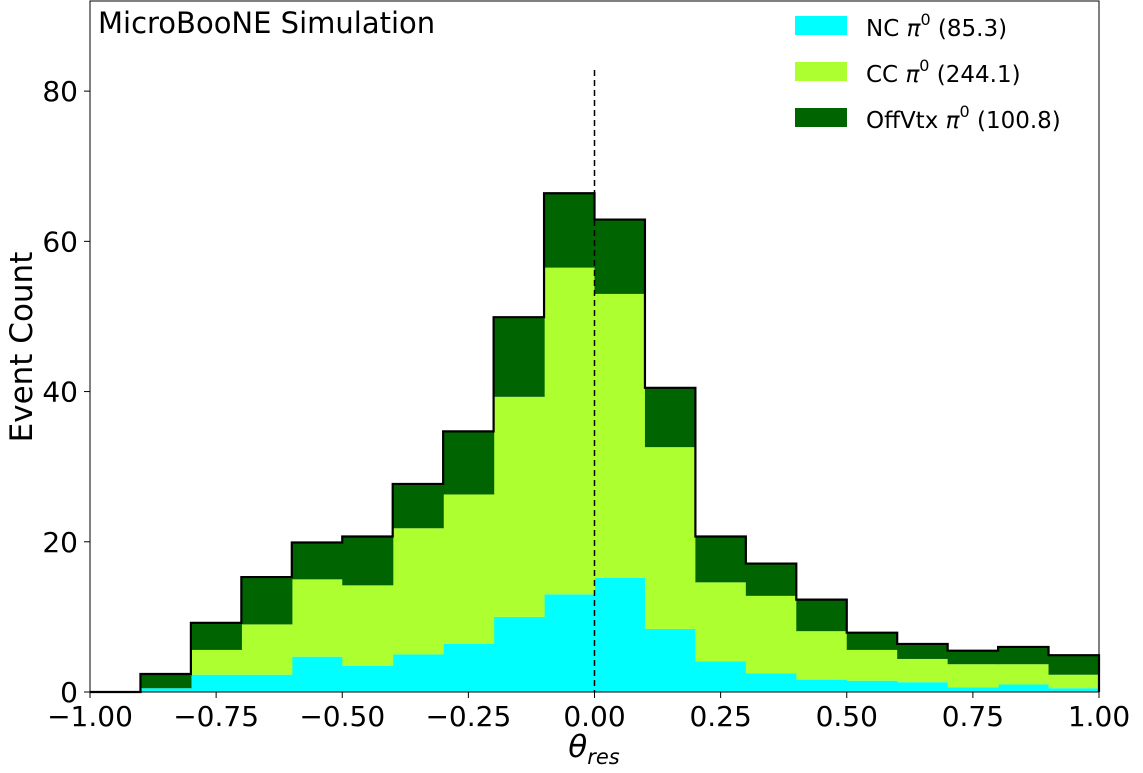 The height and width of the screenshot is (773, 1143). What do you see at coordinates (1099, 716) in the screenshot?
I see `x-tick-label: 1.00` at bounding box center [1099, 716].